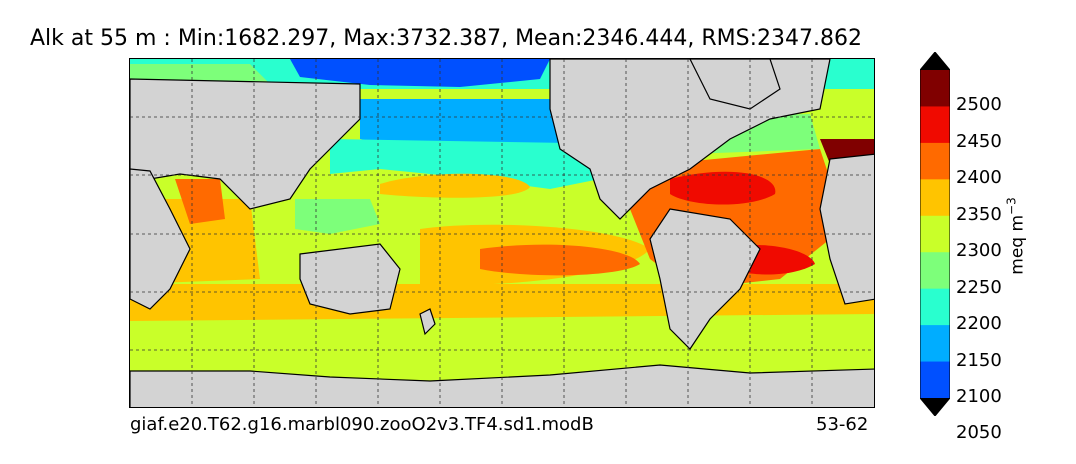 Image resolution: width=1076 pixels, height=464 pixels. What do you see at coordinates (979, 141) in the screenshot?
I see `colorbar-tick-label: 2450` at bounding box center [979, 141].